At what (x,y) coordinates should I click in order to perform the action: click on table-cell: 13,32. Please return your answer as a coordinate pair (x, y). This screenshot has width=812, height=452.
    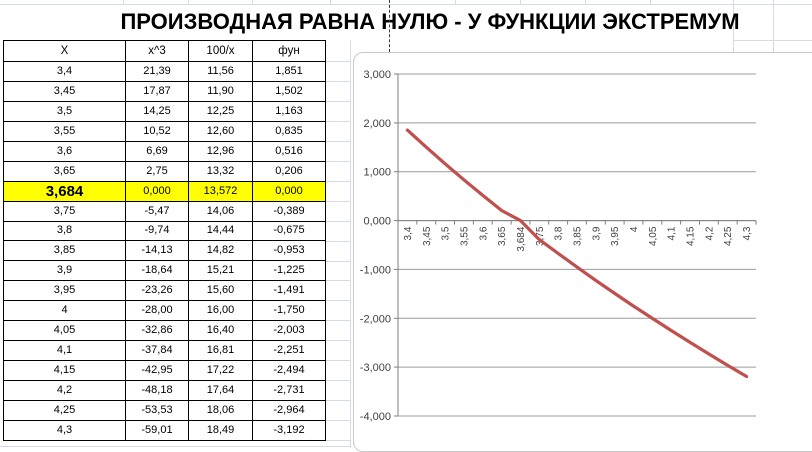
    Looking at the image, I should click on (220, 171).